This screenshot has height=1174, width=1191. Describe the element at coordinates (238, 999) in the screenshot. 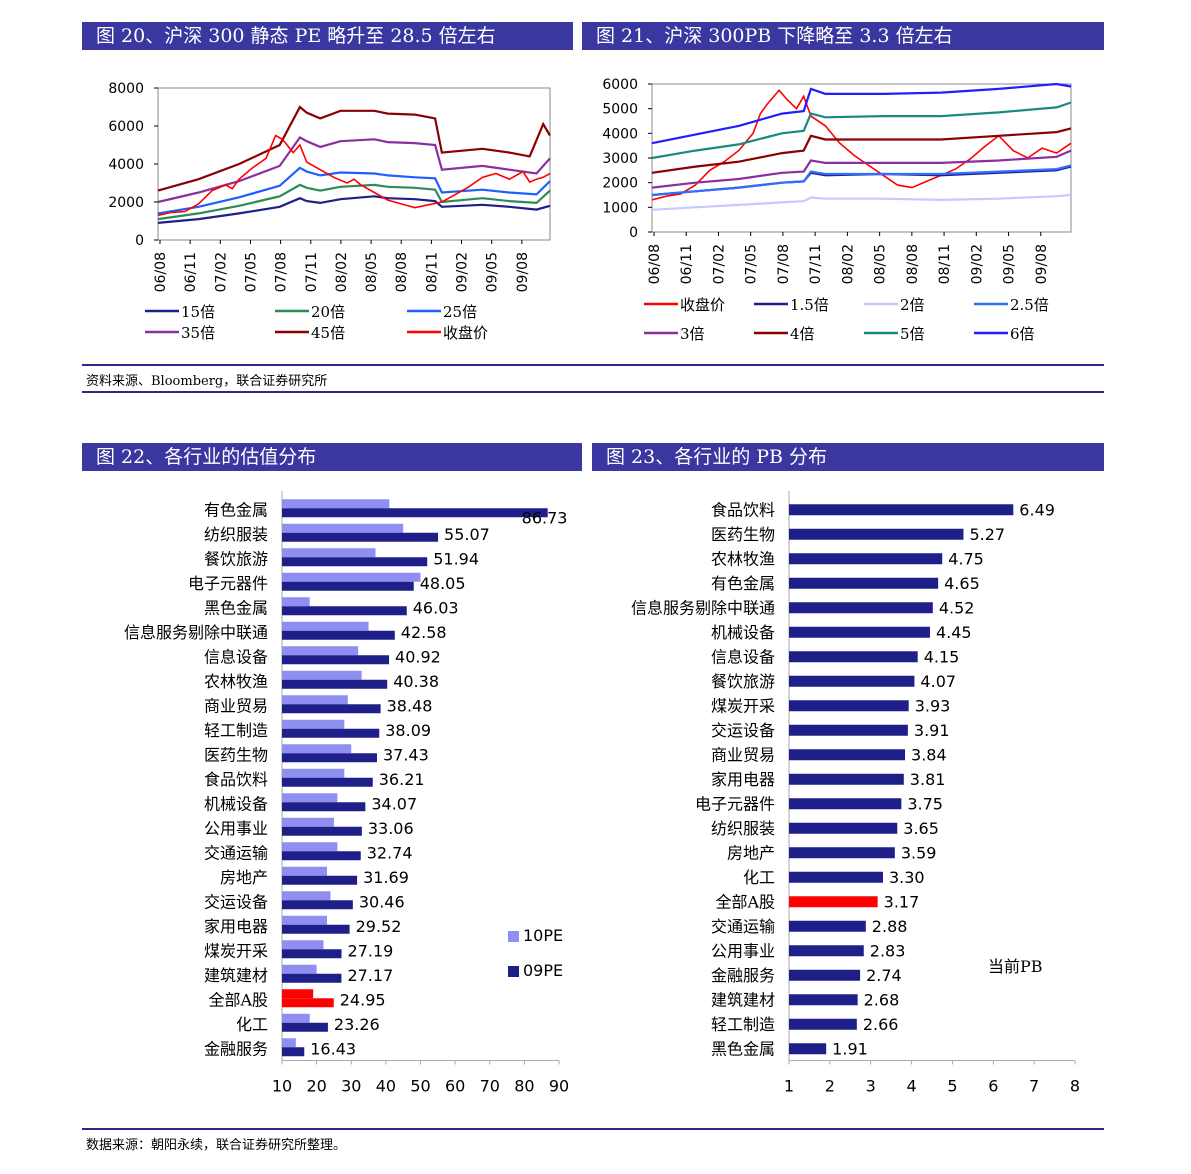

I see `fig22-category-label: 全部A股` at that location.